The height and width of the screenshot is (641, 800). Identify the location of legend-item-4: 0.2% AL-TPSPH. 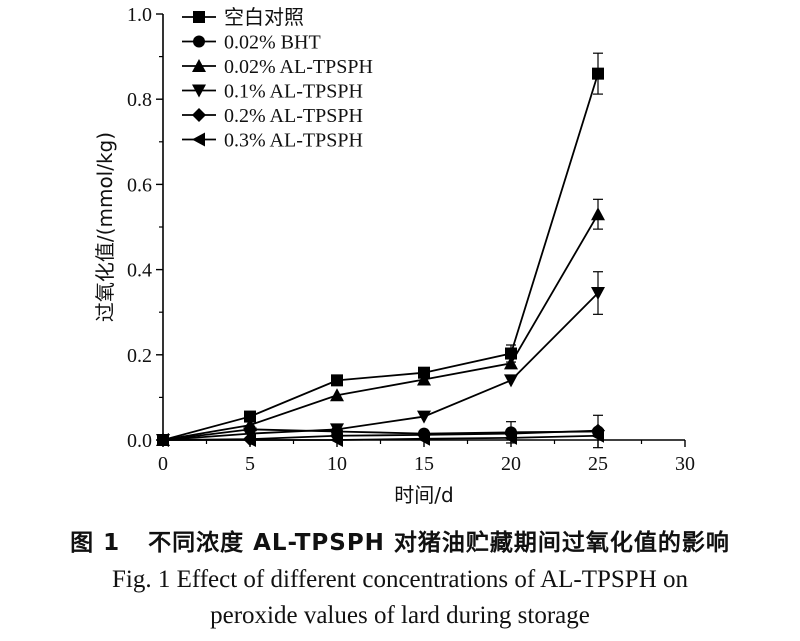
(272, 116).